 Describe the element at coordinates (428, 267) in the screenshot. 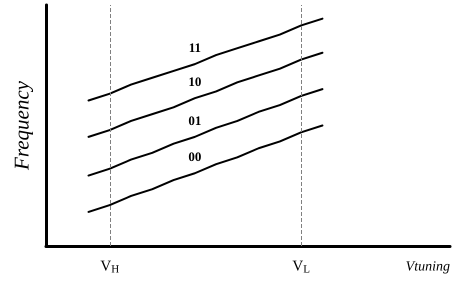

I see `x-axis-title: Vtuning` at that location.